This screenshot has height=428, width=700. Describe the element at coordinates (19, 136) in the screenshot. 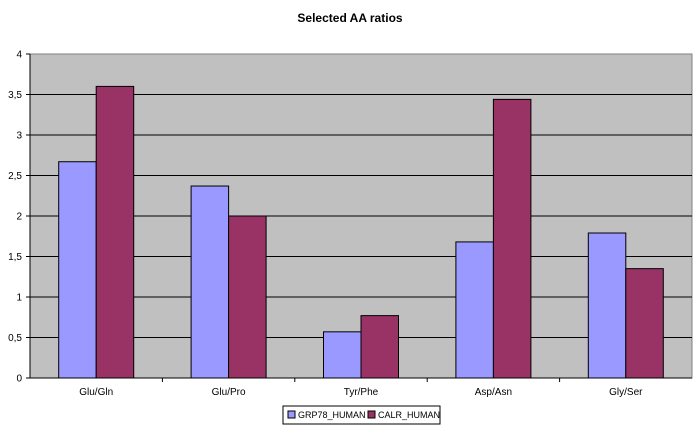

I see `y-tick-label: 3` at that location.